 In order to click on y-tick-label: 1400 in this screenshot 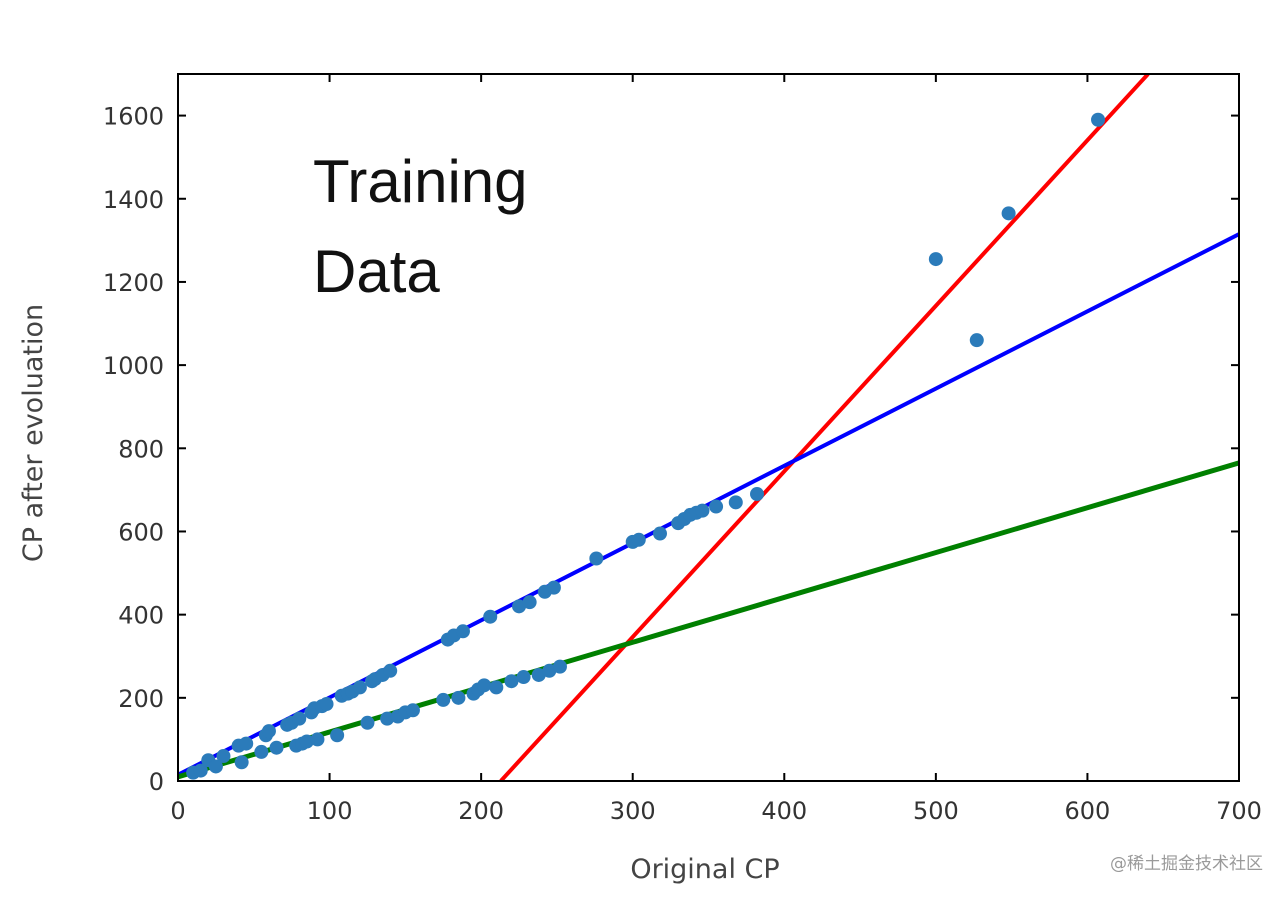, I will do `click(133, 200)`.